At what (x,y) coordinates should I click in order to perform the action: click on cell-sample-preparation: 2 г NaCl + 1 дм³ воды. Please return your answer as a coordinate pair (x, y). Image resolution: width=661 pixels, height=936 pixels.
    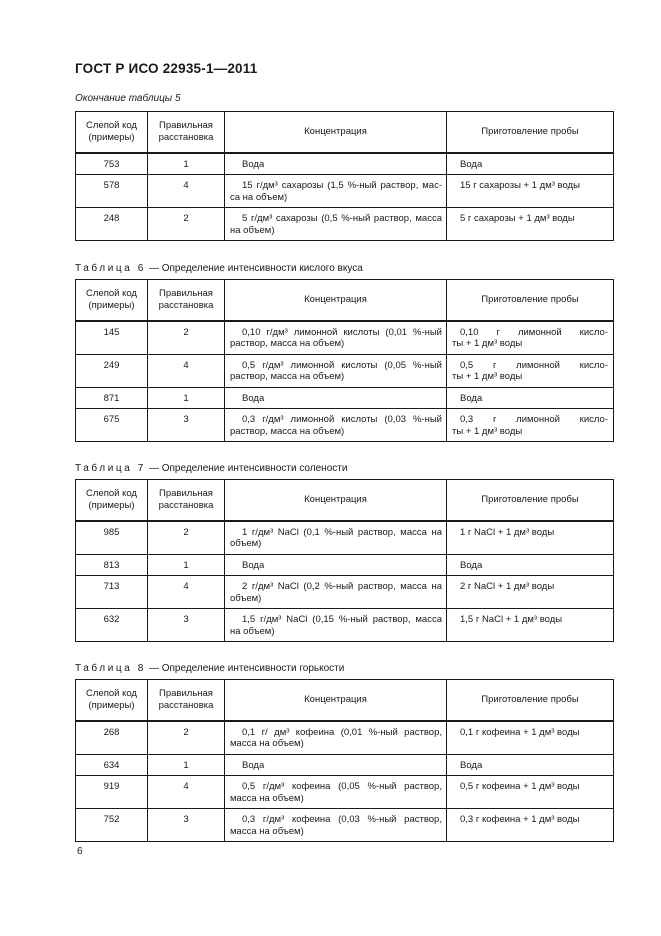
    Looking at the image, I should click on (530, 592).